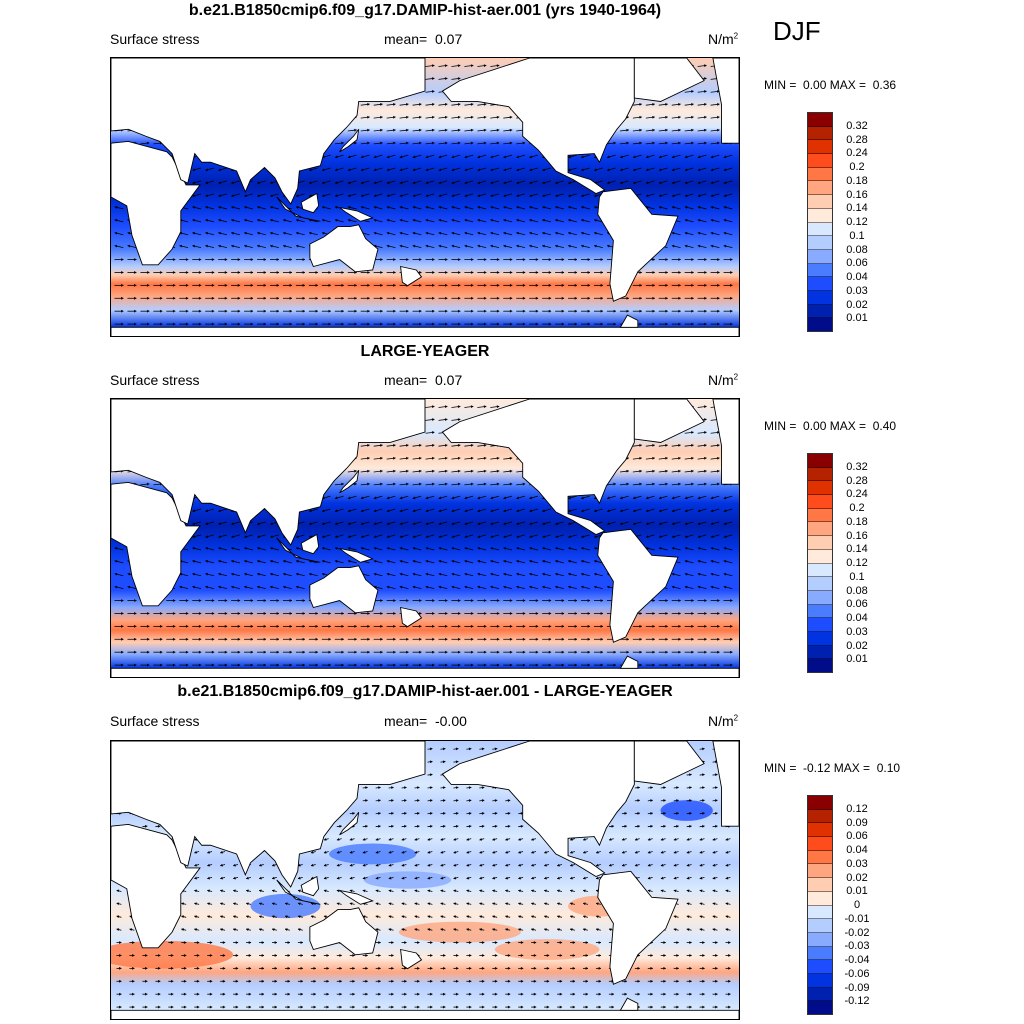 This screenshot has height=1024, width=1024. What do you see at coordinates (857, 180) in the screenshot?
I see `colorbar-tick-label: 0.18` at bounding box center [857, 180].